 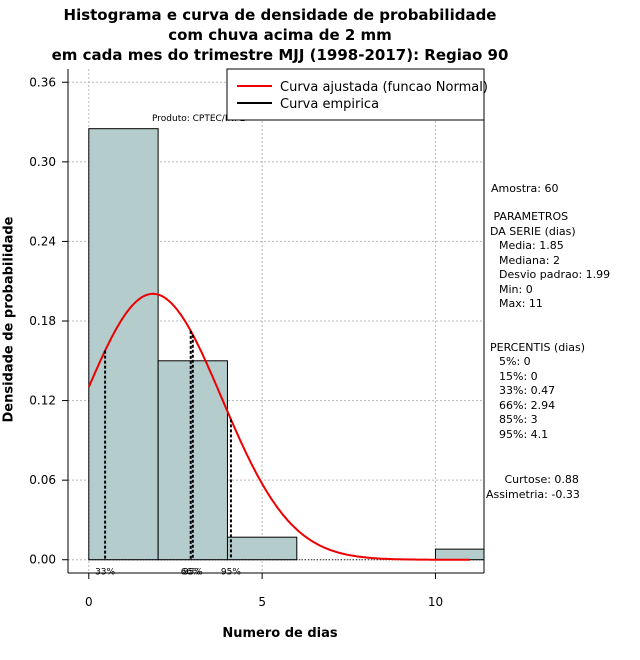 I want to click on y-tick-label-3: 0.18, so click(x=42, y=321).